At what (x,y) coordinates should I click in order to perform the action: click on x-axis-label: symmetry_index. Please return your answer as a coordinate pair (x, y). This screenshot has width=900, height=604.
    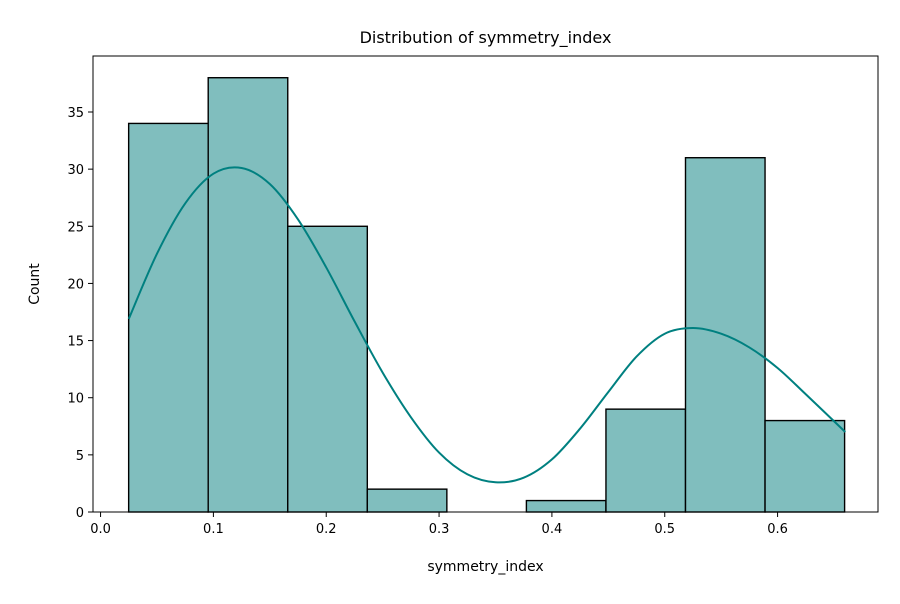
    Looking at the image, I should click on (485, 567).